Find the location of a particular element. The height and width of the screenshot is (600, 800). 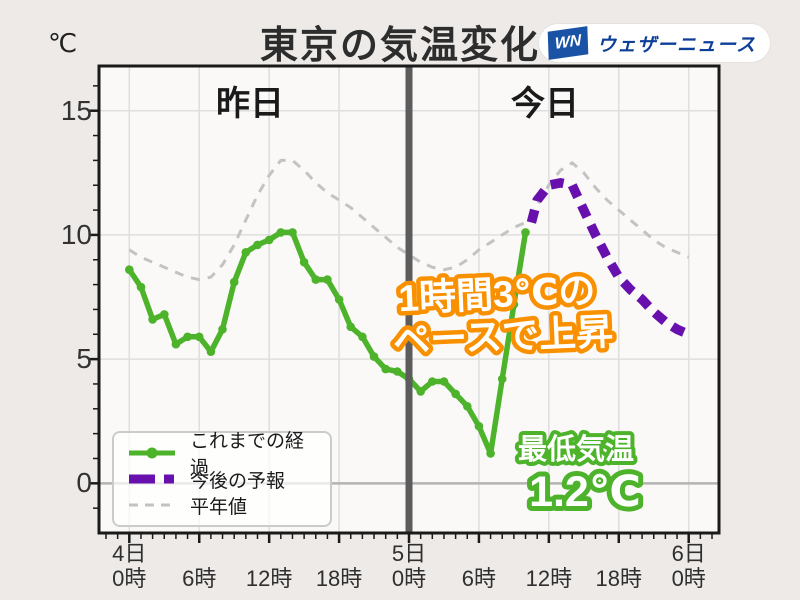

weathernews-logo: WN ウェザーニュース is located at coordinates (654, 43).